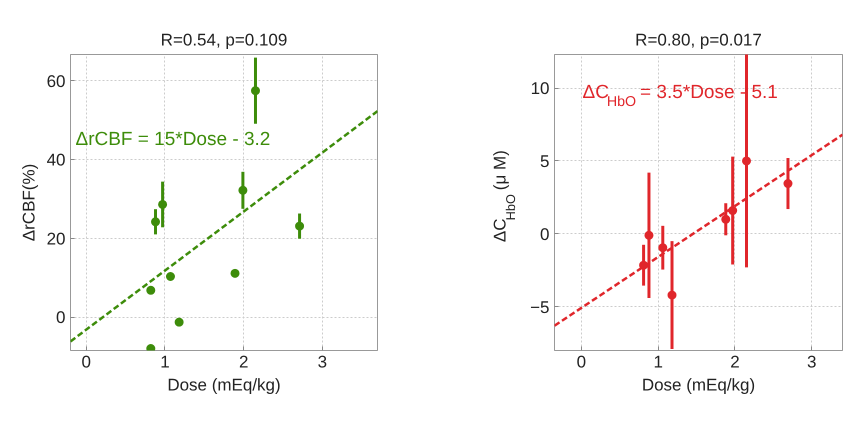 The height and width of the screenshot is (426, 844). Describe the element at coordinates (56, 81) in the screenshot. I see `y-tick-label: 60` at that location.